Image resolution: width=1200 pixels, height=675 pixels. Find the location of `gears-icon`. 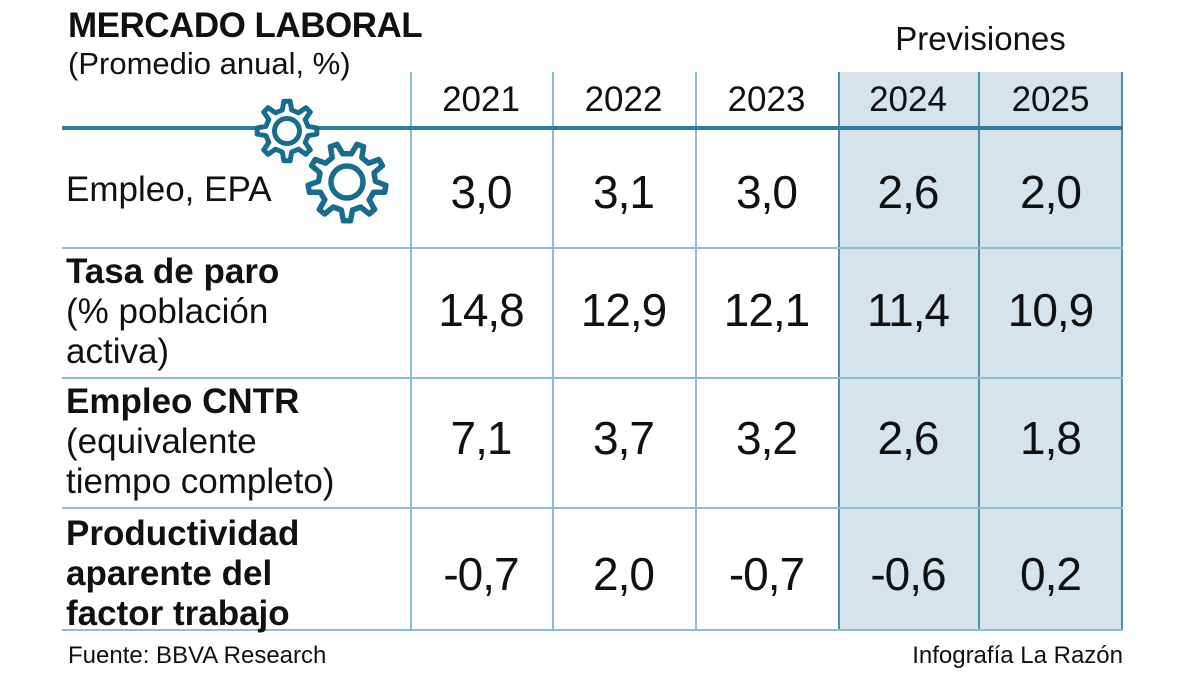

gears-icon is located at coordinates (324, 163).